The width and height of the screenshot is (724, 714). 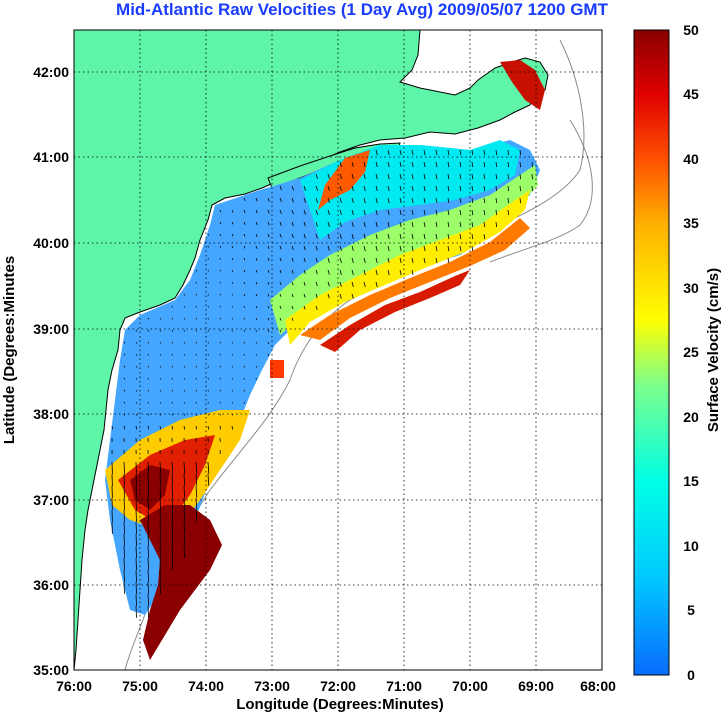 I want to click on x-tick-label: 72:00, so click(x=338, y=686).